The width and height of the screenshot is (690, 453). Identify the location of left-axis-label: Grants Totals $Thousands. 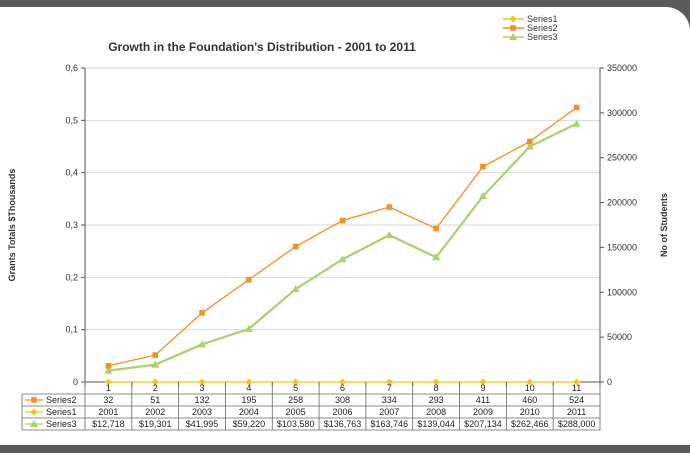
(12, 225).